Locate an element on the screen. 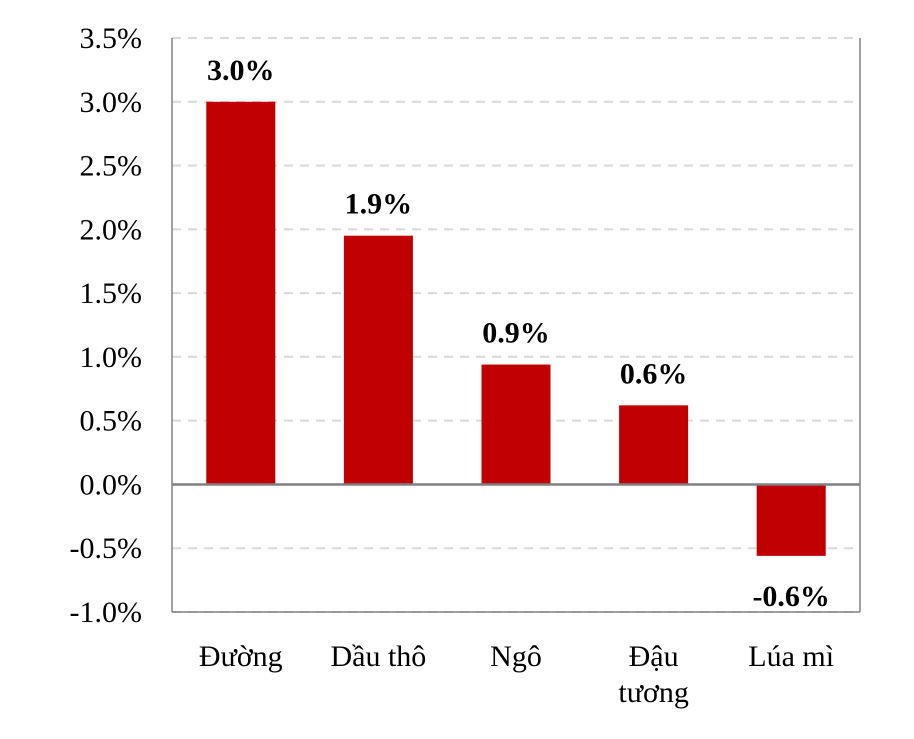  data-label: 1.9% is located at coordinates (379, 204).